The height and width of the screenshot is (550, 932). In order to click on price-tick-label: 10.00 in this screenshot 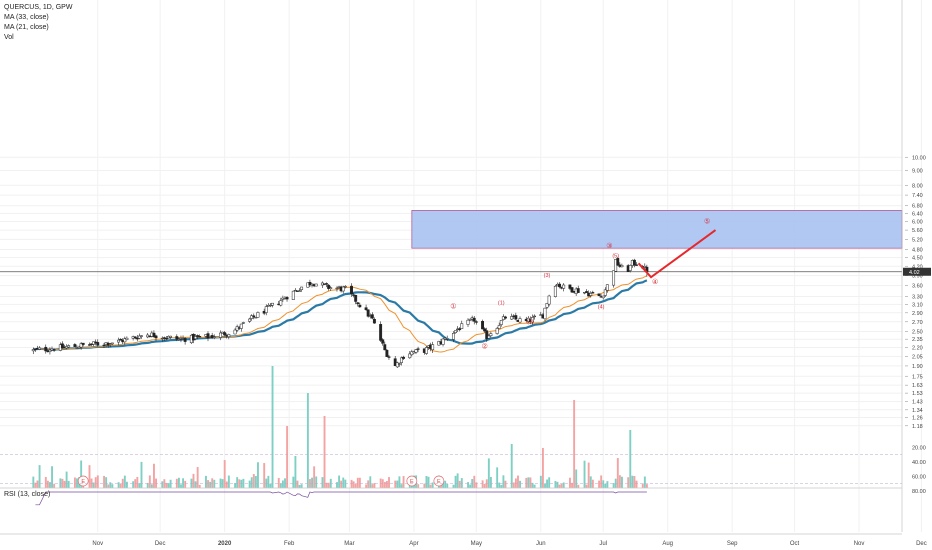, I will do `click(919, 158)`.